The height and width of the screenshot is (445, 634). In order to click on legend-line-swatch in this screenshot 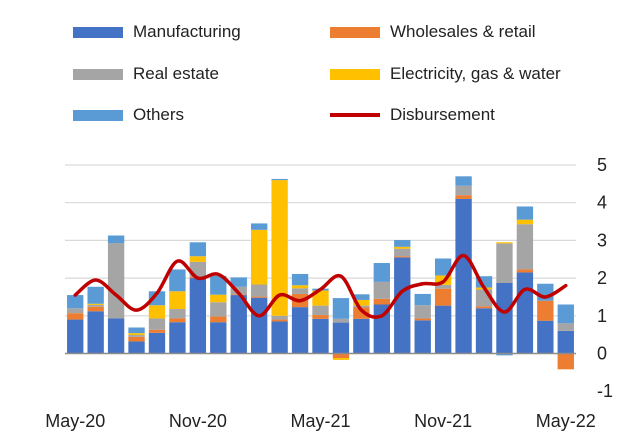, I will do `click(355, 115)`.